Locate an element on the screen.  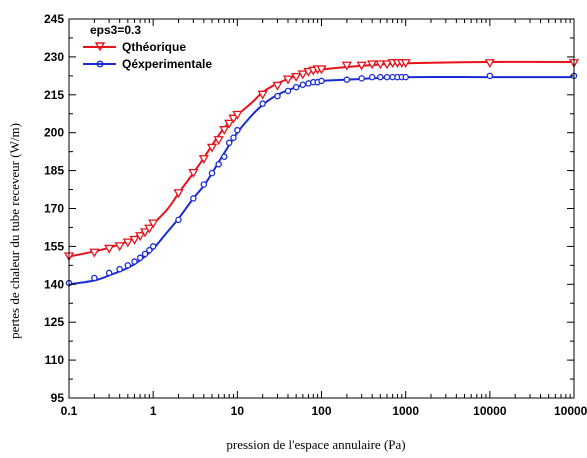
y-tick-label: 125 is located at coordinates (54, 322).